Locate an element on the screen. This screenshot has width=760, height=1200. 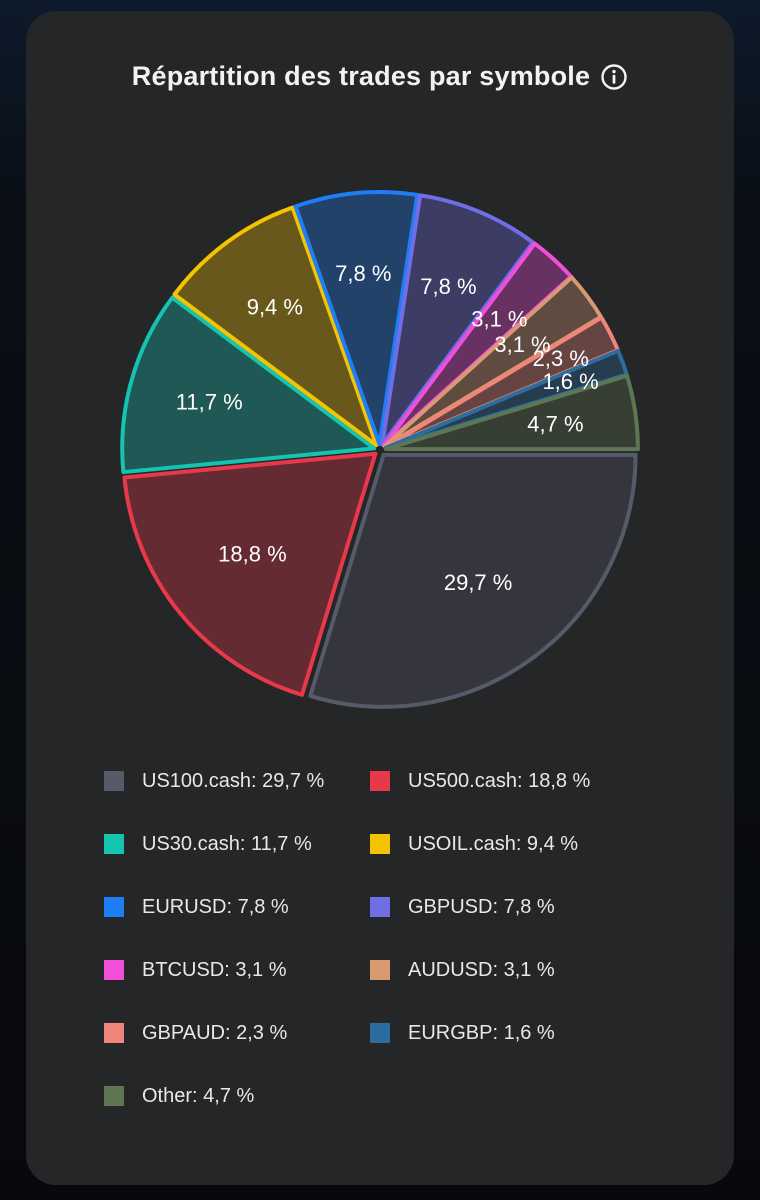
legend-label: GBPAUD: 2,3 % is located at coordinates (215, 1032).